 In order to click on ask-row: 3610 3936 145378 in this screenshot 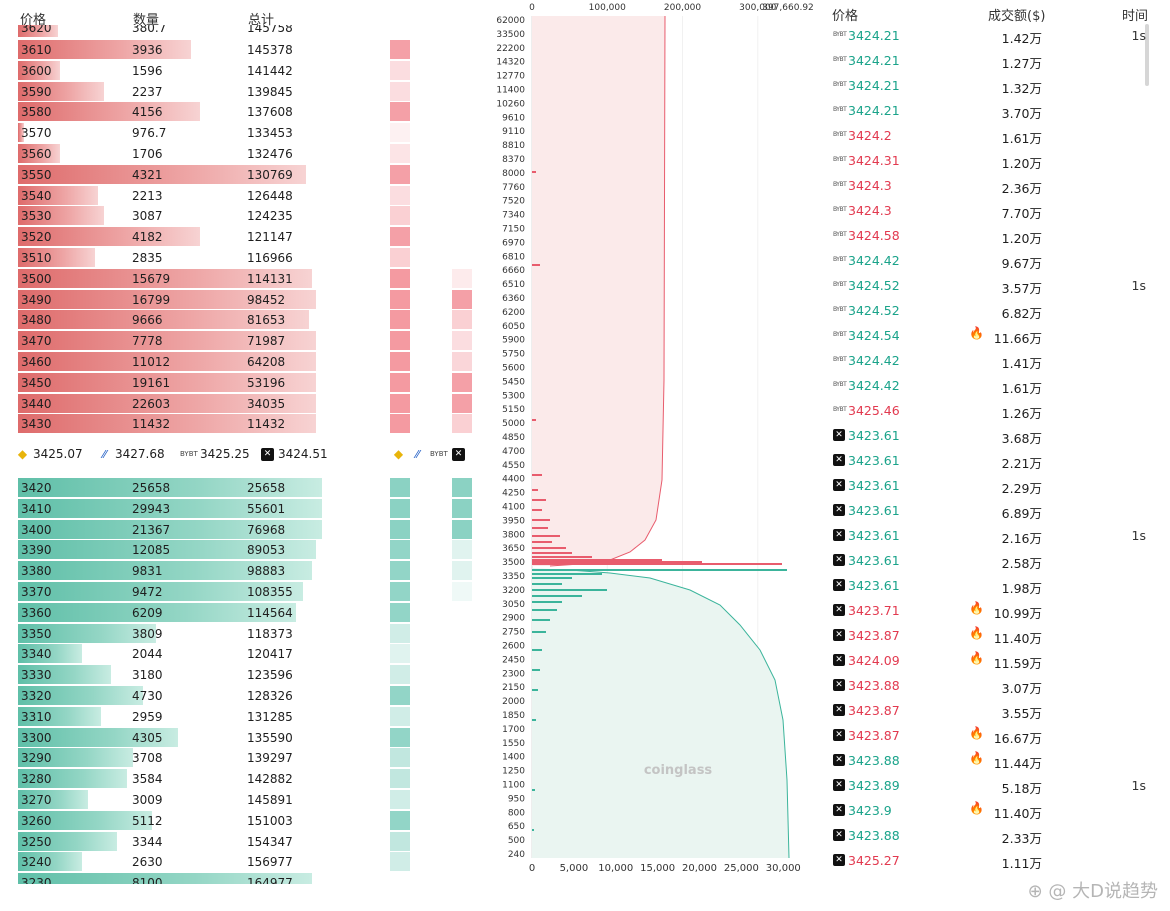, I will do `click(248, 49)`.